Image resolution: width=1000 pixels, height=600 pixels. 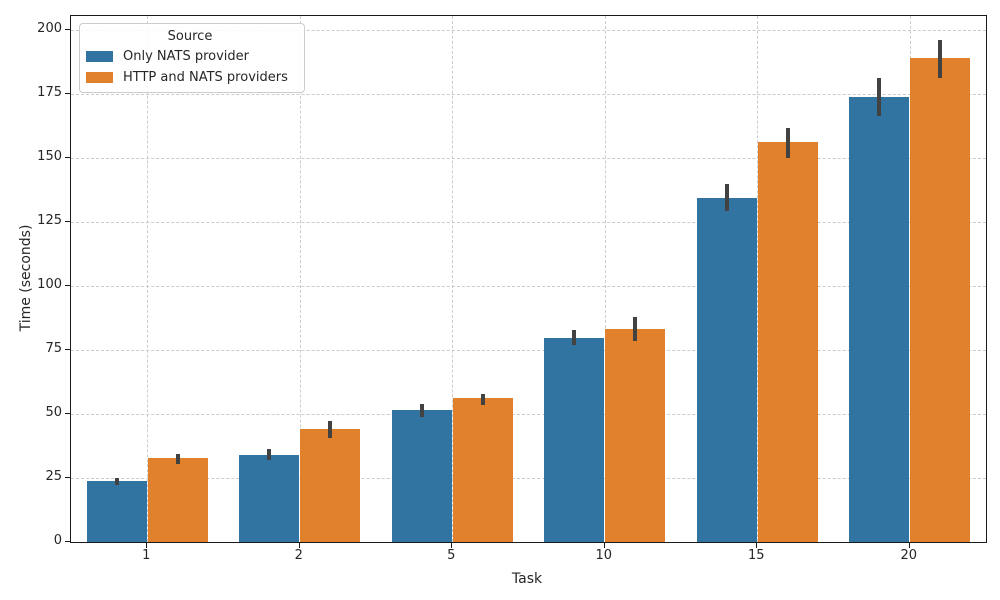 What do you see at coordinates (604, 555) in the screenshot?
I see `x-tick-label: 10` at bounding box center [604, 555].